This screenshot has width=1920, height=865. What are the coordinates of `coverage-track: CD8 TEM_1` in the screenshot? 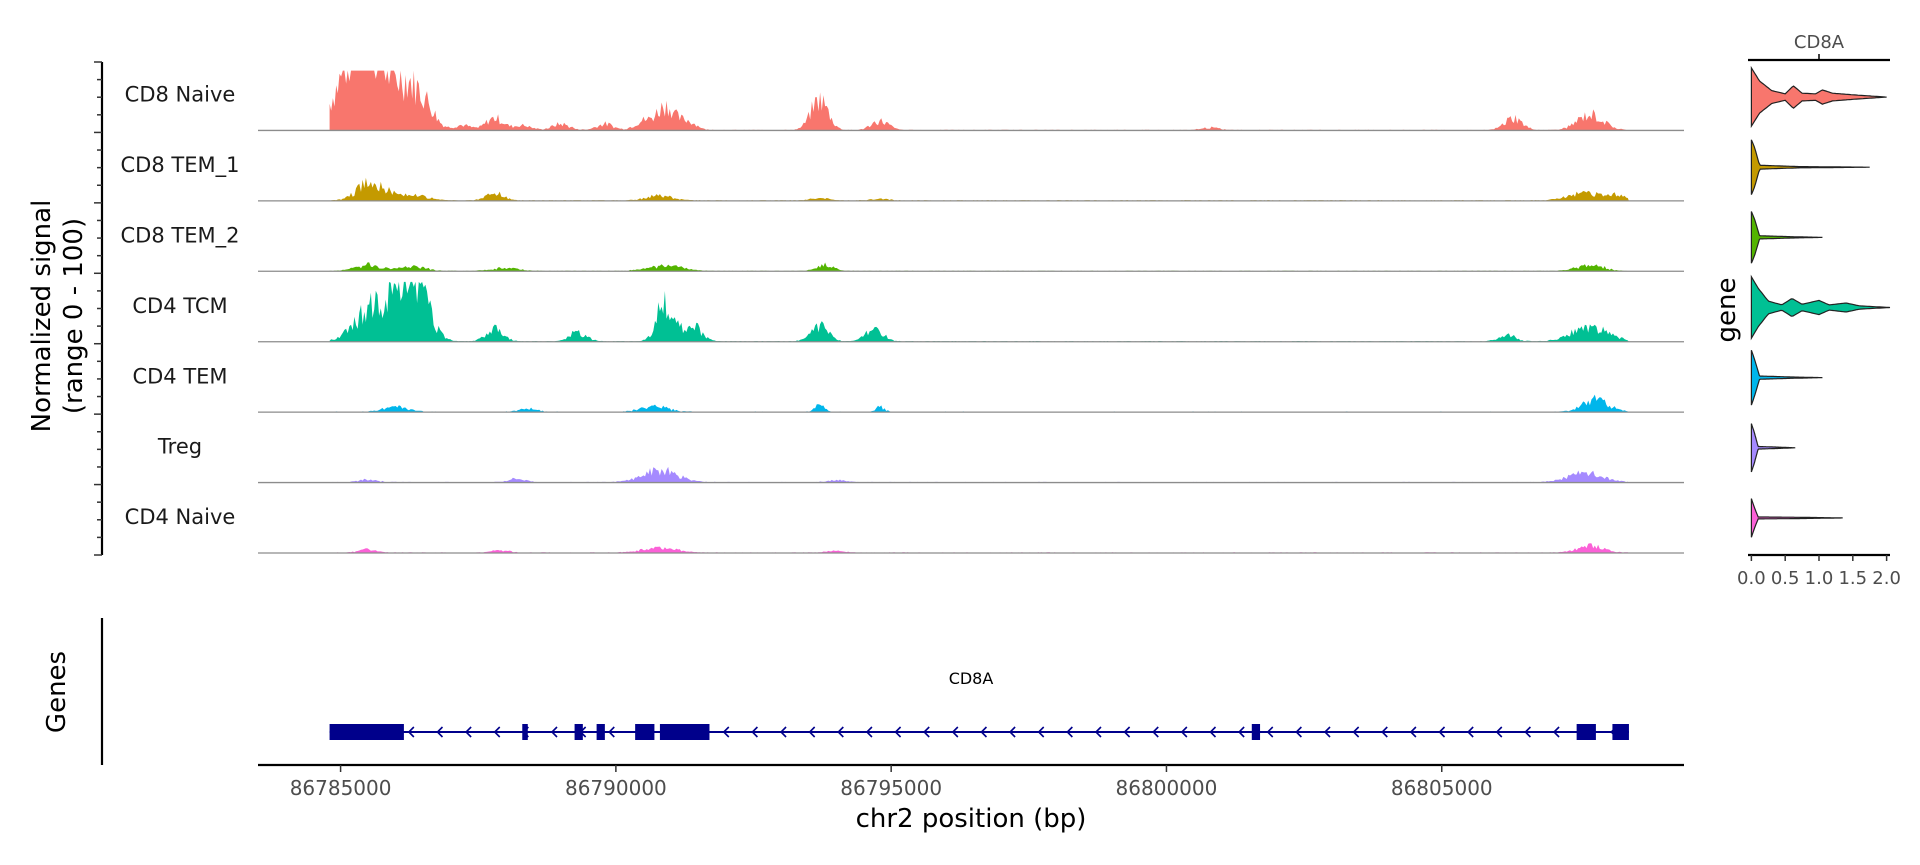 It's located at (902, 177).